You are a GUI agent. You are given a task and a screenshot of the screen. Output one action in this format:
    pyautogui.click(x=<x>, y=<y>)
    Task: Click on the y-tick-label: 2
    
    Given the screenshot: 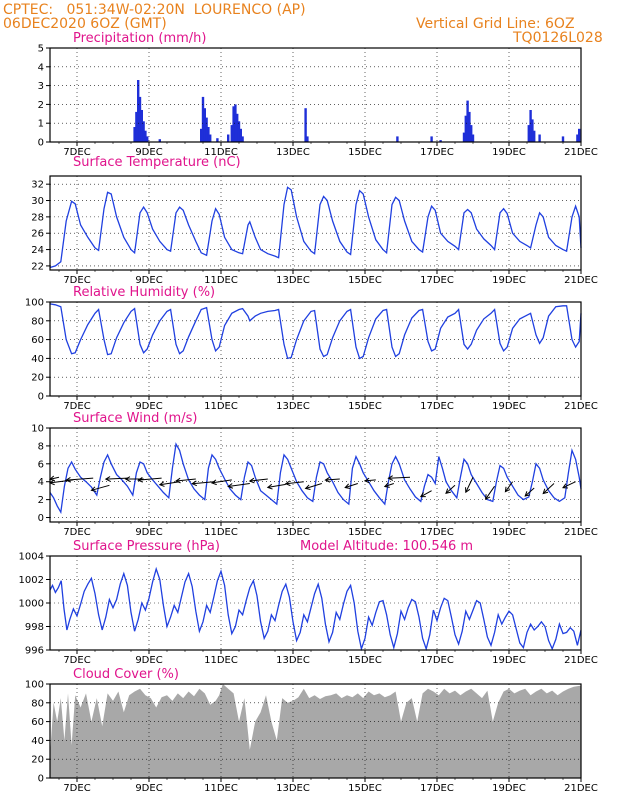 What is the action you would take?
    pyautogui.click(x=41, y=500)
    